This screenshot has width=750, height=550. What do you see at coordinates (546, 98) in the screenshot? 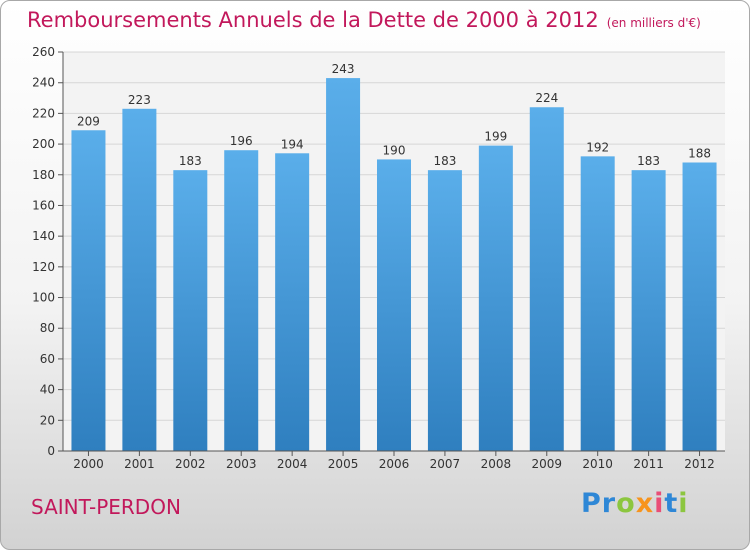
I see `data-label: 224` at bounding box center [546, 98].